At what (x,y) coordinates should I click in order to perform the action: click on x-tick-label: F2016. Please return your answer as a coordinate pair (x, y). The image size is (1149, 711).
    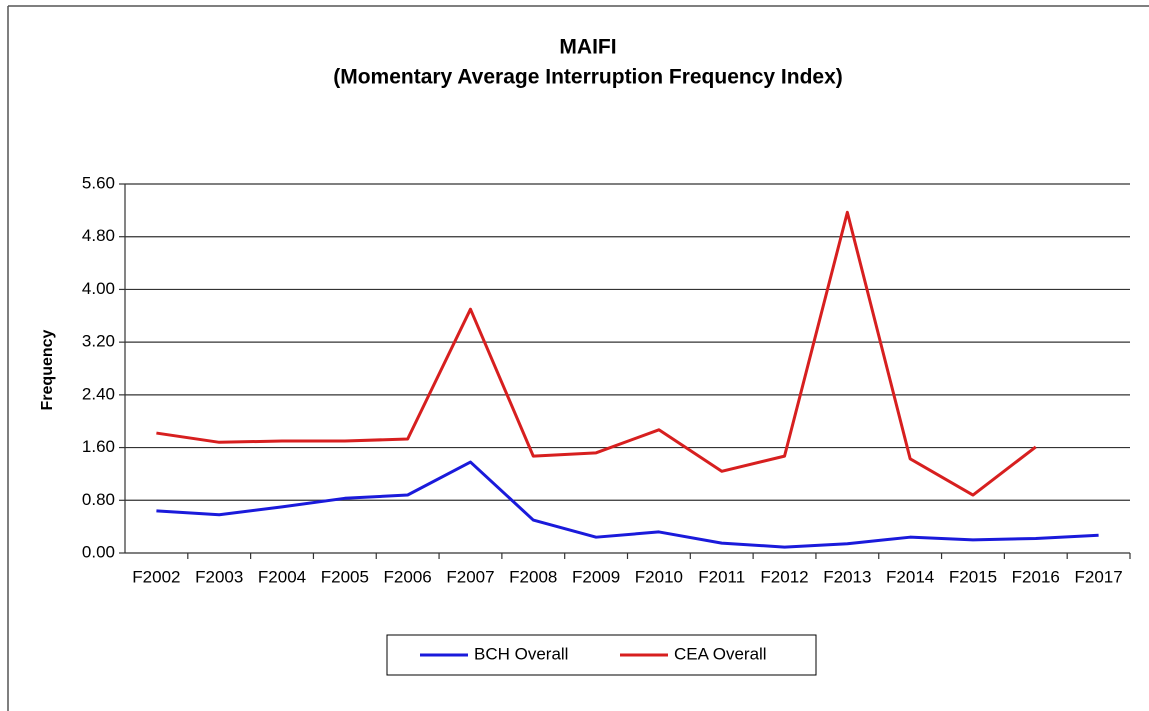
    Looking at the image, I should click on (1036, 576).